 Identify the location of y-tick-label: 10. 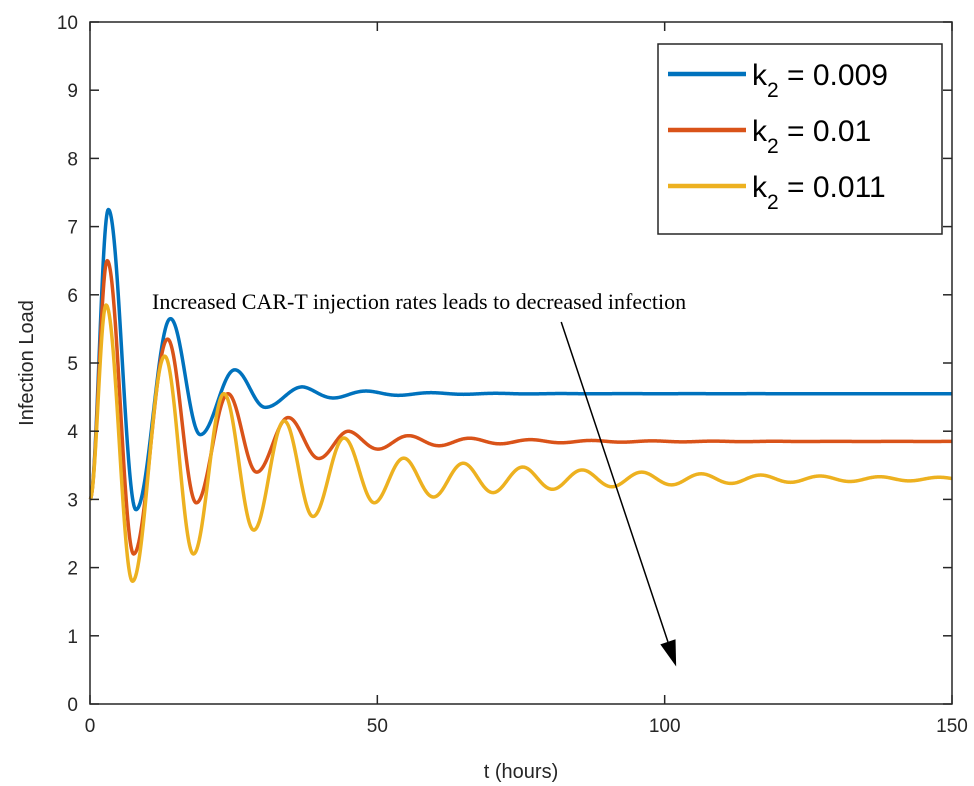
(67, 23).